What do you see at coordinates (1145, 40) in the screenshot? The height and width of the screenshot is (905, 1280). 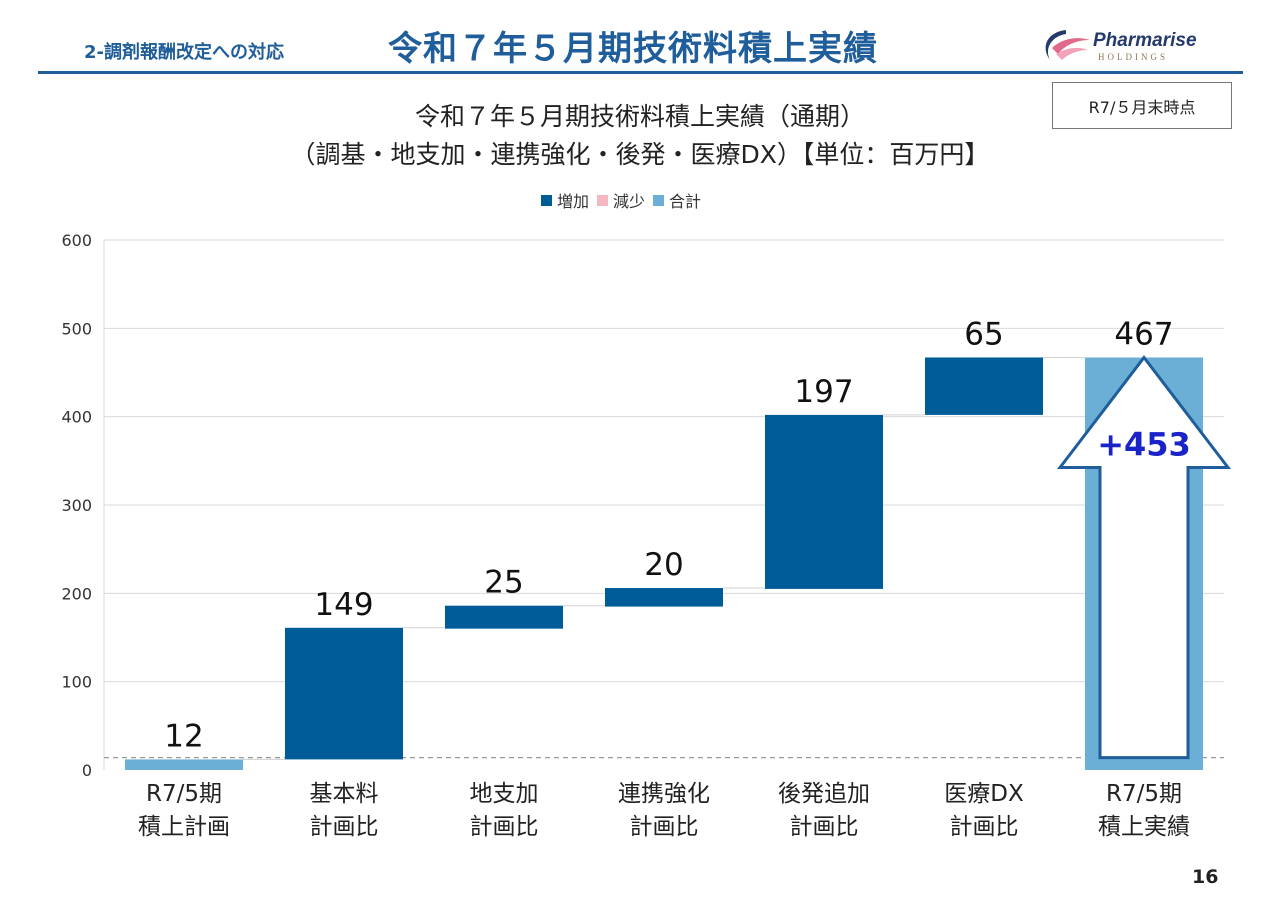 I see `logo-name: Pharmarise` at bounding box center [1145, 40].